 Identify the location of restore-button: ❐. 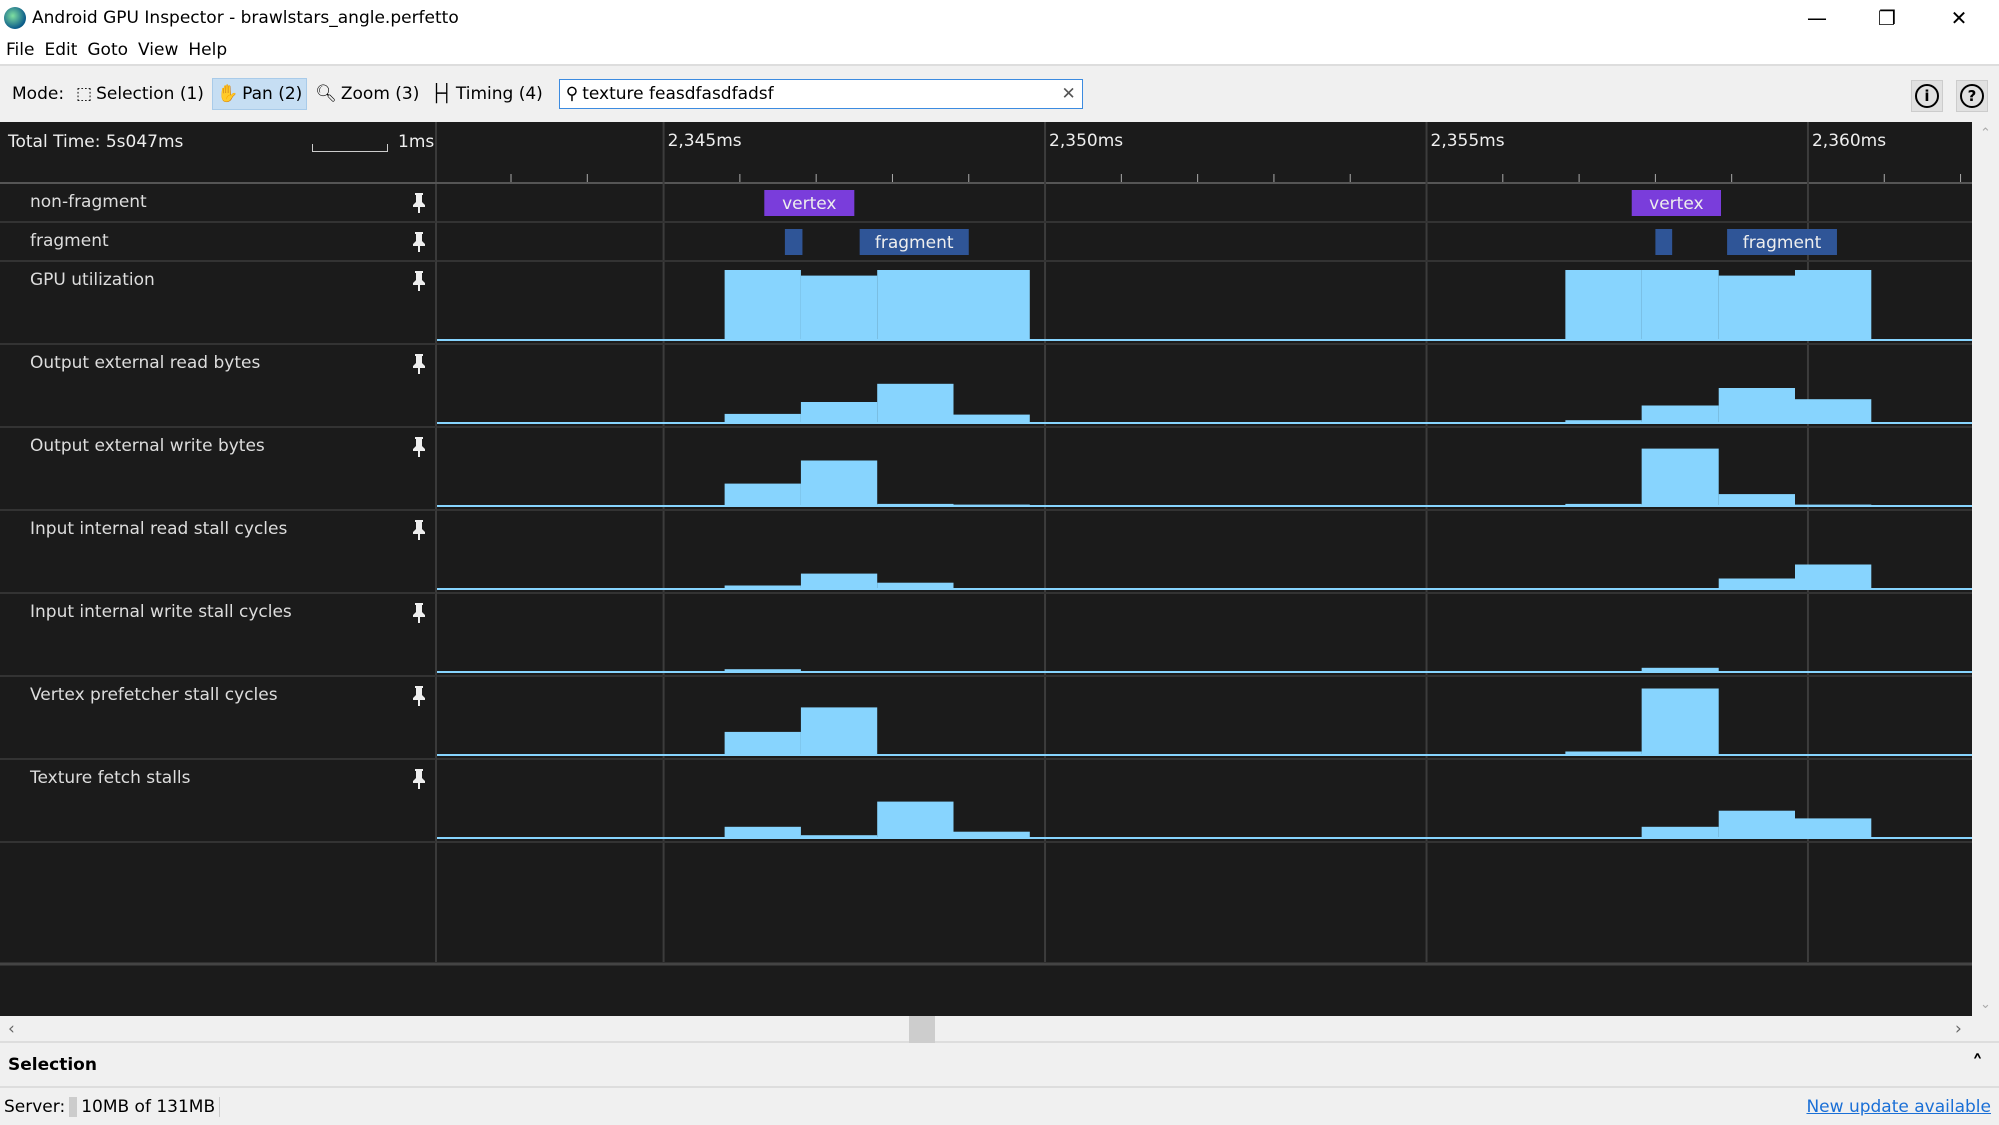
(1887, 18).